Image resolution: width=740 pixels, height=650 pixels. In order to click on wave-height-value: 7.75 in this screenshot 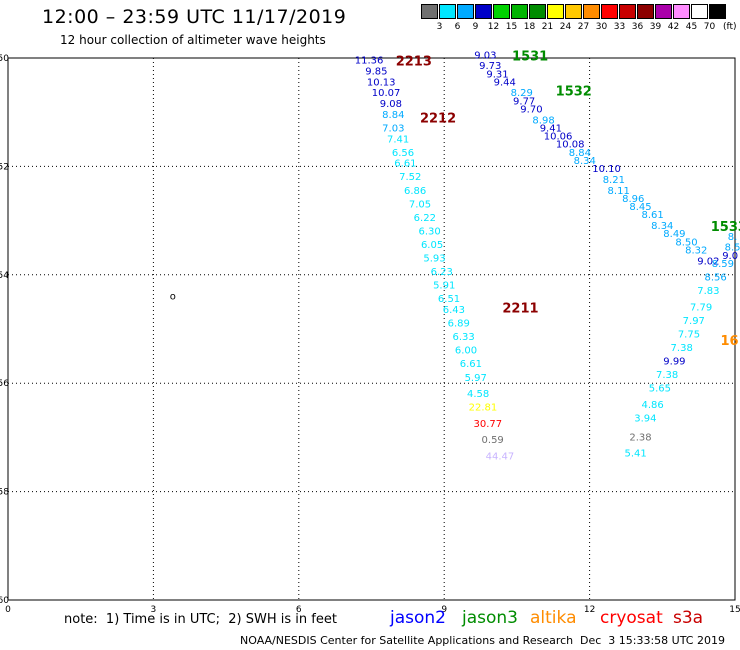, I will do `click(689, 334)`.